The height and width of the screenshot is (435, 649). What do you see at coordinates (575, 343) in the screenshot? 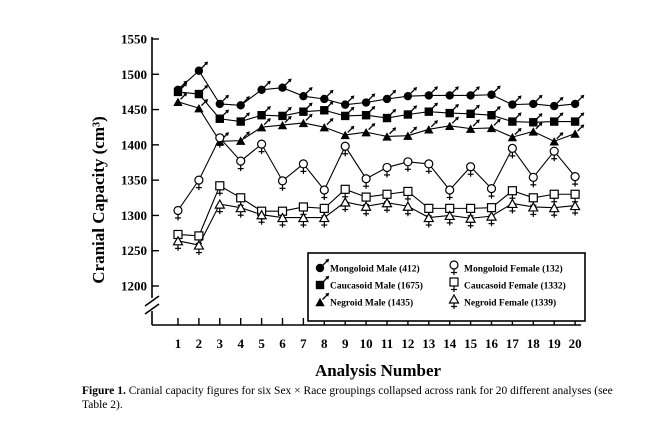
I see `x-tick-label: 20` at bounding box center [575, 343].